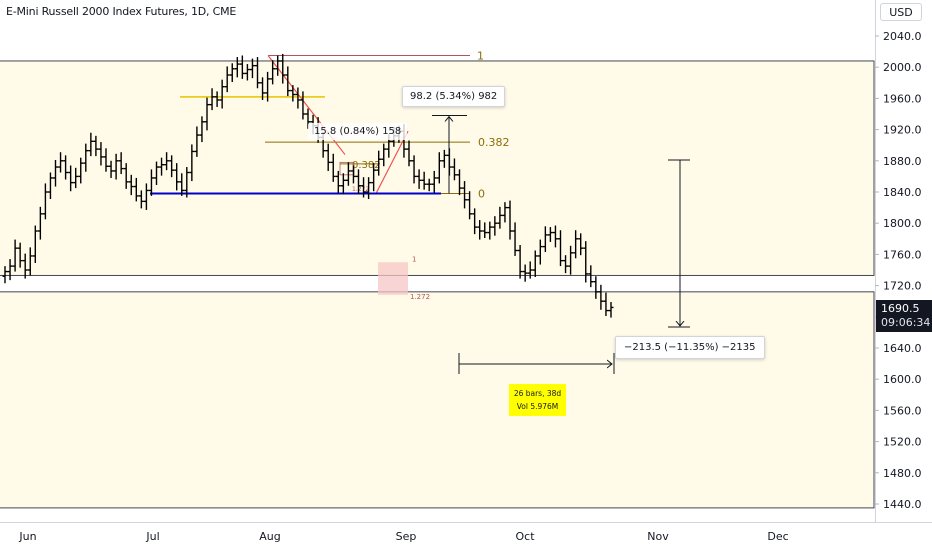 This screenshot has height=550, width=932. Describe the element at coordinates (420, 297) in the screenshot. I see `fib-ext-1272-label: 1.272` at that location.